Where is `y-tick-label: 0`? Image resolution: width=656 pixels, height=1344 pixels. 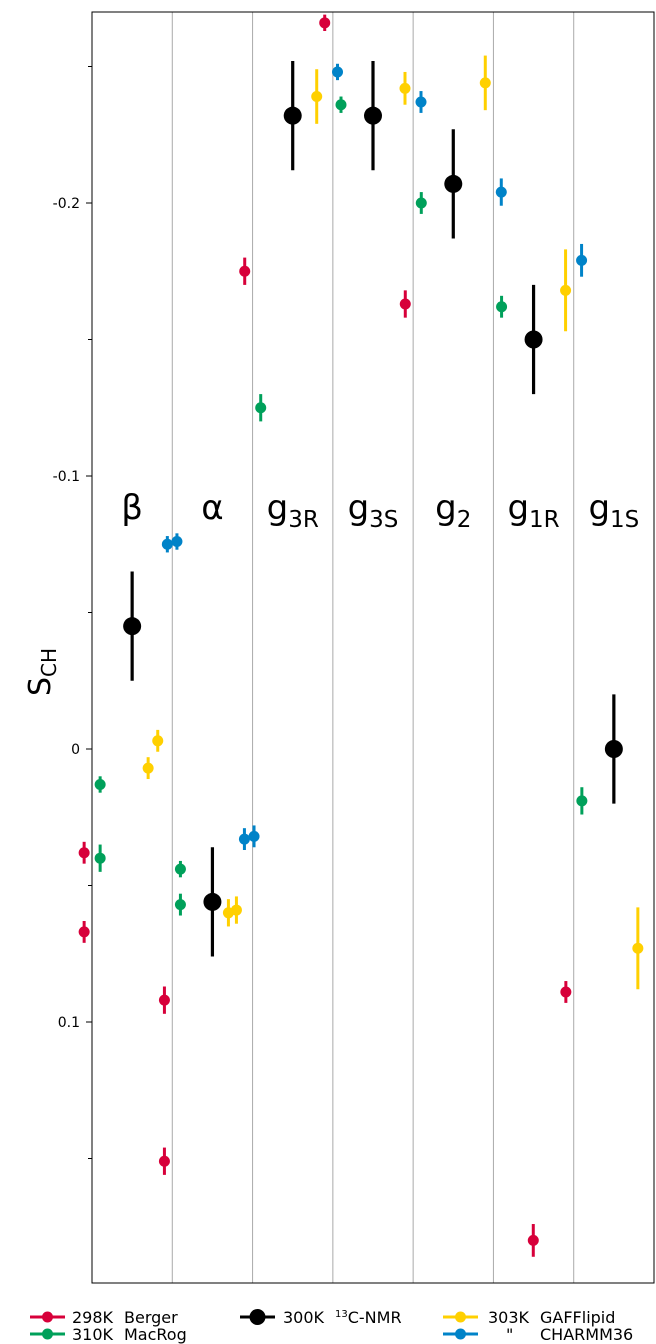 y-tick-label: 0 is located at coordinates (75, 750).